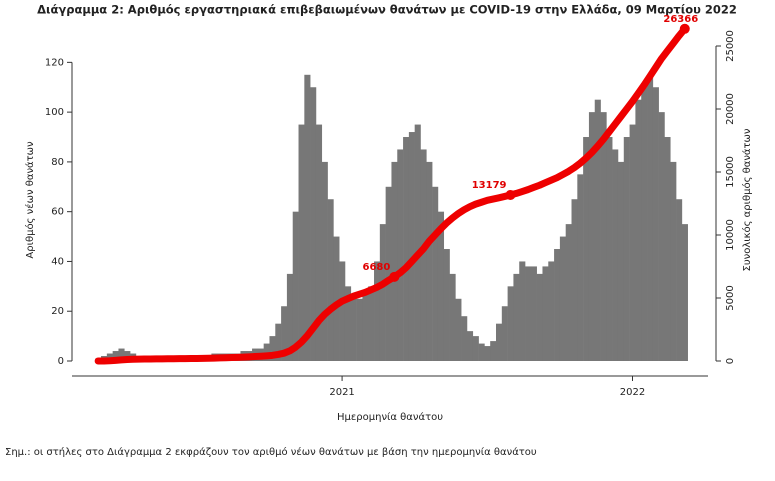 The height and width of the screenshot is (481, 775). Describe the element at coordinates (632, 392) in the screenshot. I see `x-tick-label: 2022` at that location.